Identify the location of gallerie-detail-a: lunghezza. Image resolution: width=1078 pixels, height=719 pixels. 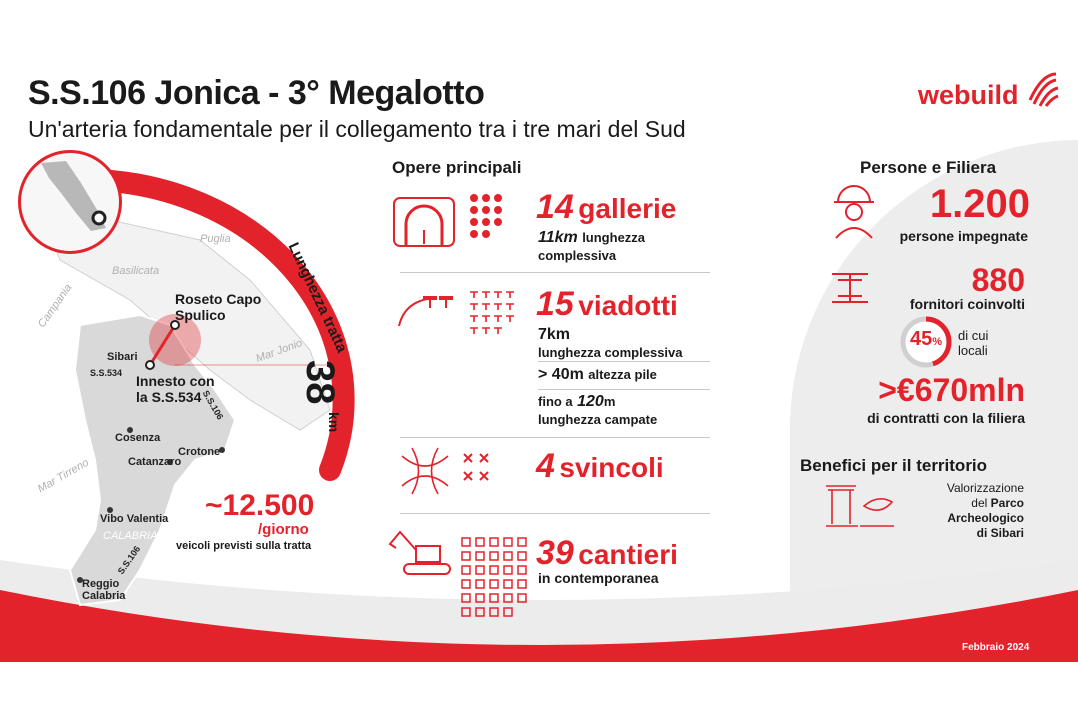
(614, 237).